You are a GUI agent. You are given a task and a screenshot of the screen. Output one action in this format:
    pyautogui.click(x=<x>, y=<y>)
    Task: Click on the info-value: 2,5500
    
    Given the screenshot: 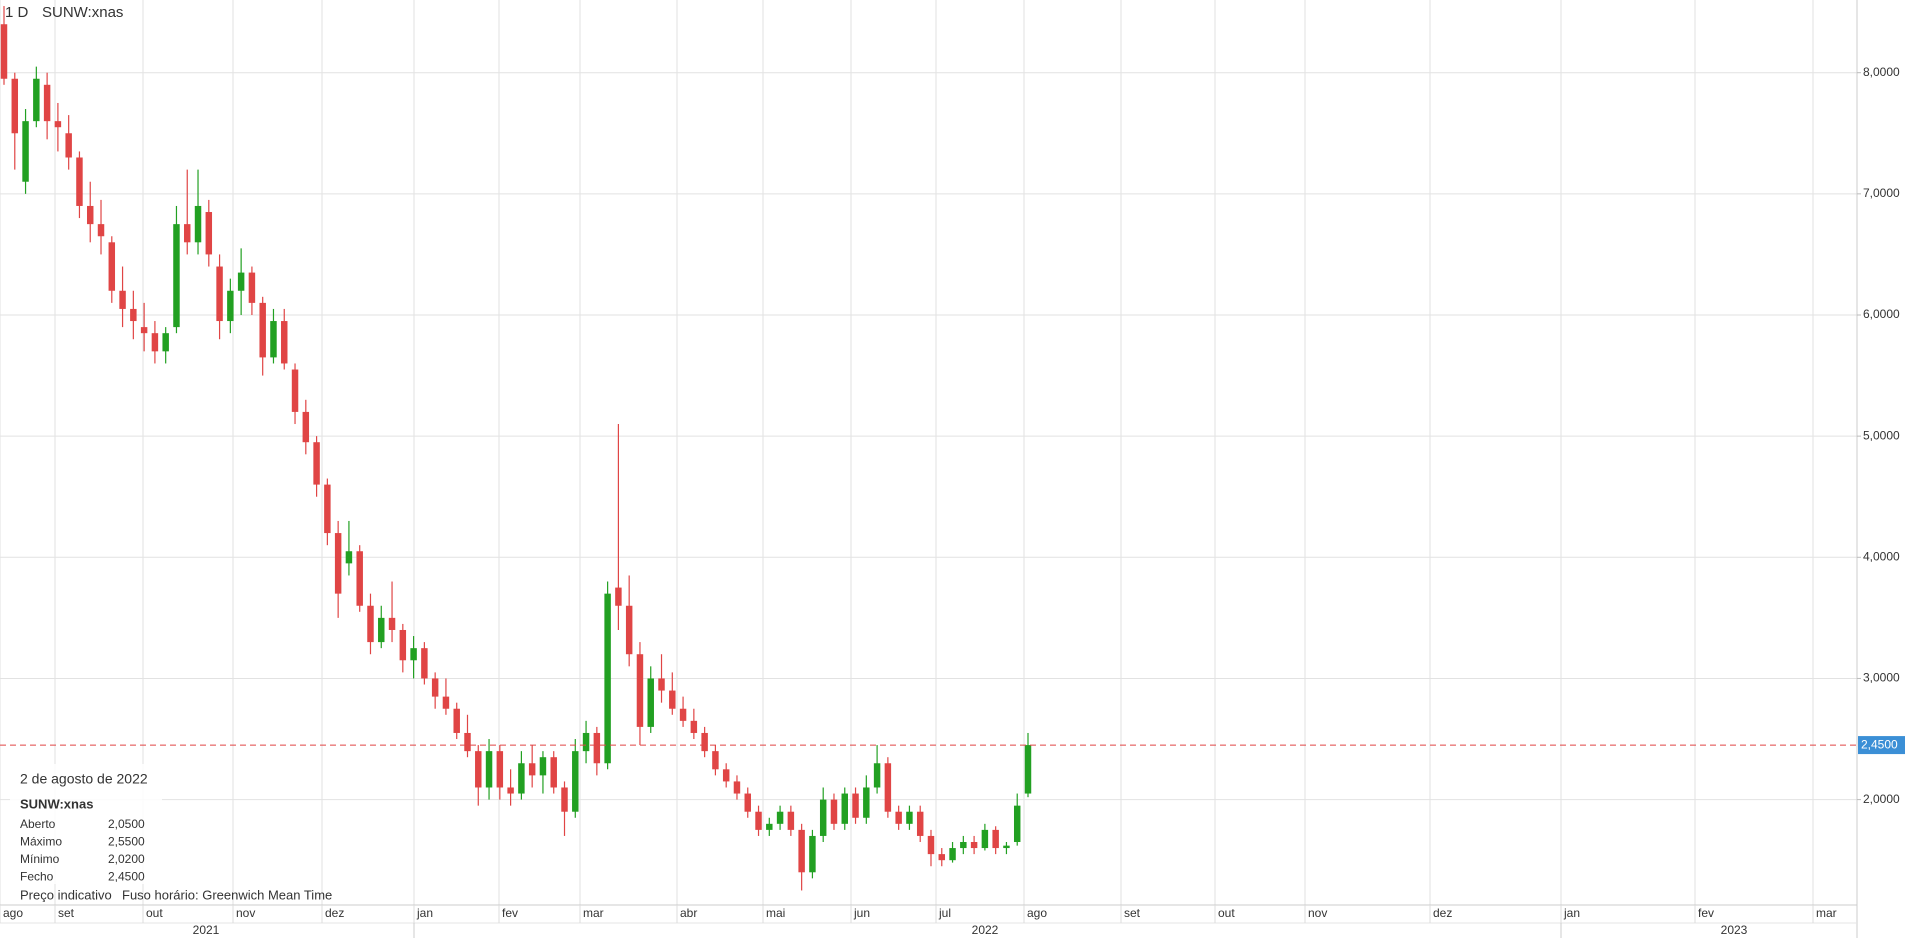 What is the action you would take?
    pyautogui.click(x=126, y=842)
    